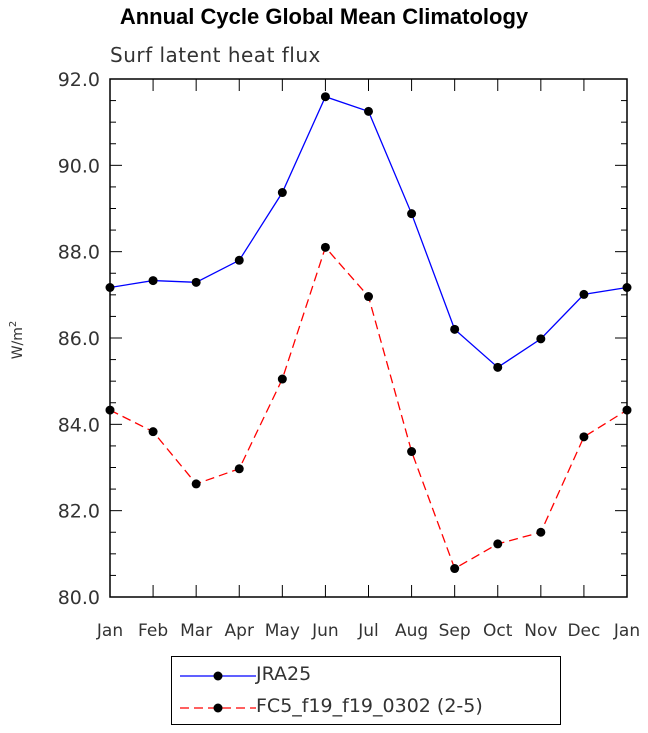  Describe the element at coordinates (284, 674) in the screenshot. I see `legend-label-jra25: JRA25` at that location.